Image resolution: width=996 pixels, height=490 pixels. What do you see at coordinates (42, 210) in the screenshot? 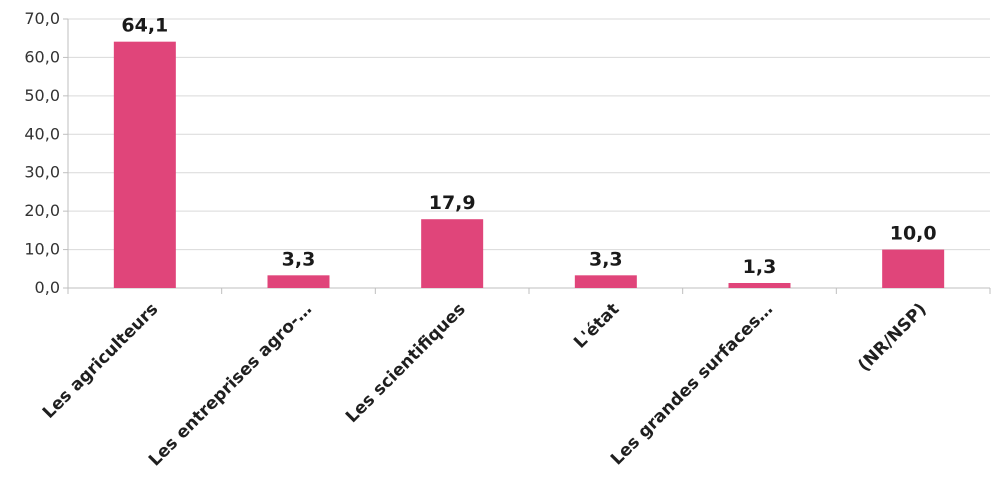
I see `y-tick-label-2: 20,0` at bounding box center [42, 210].